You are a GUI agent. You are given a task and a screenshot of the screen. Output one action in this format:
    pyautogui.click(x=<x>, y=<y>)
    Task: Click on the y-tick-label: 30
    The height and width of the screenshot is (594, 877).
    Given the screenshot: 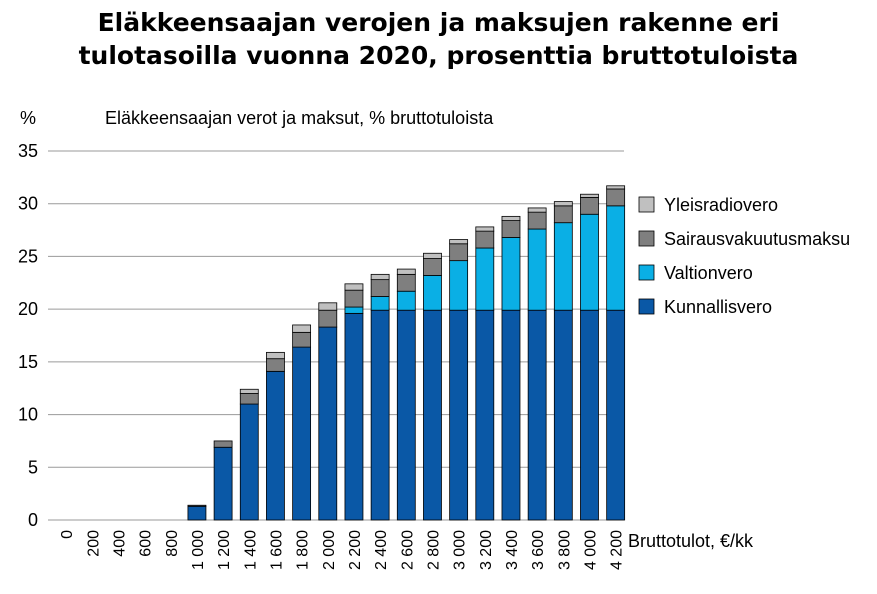 What is the action you would take?
    pyautogui.click(x=28, y=204)
    